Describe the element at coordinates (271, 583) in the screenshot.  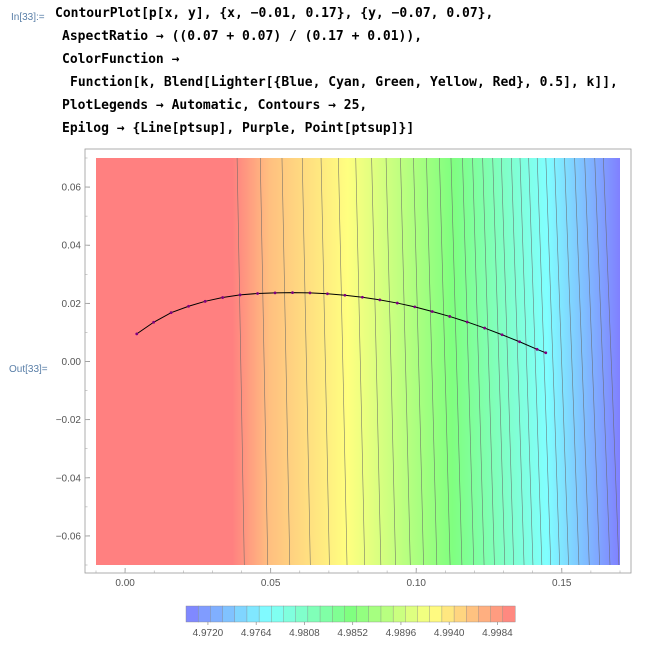
I see `x-tick-label: 0.05` at that location.